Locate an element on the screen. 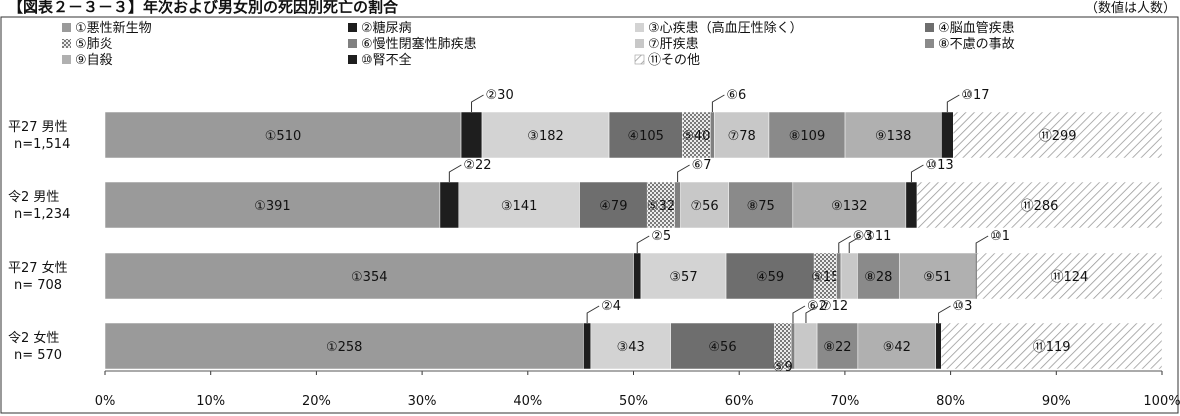  x-tick-label: 80% is located at coordinates (950, 401).